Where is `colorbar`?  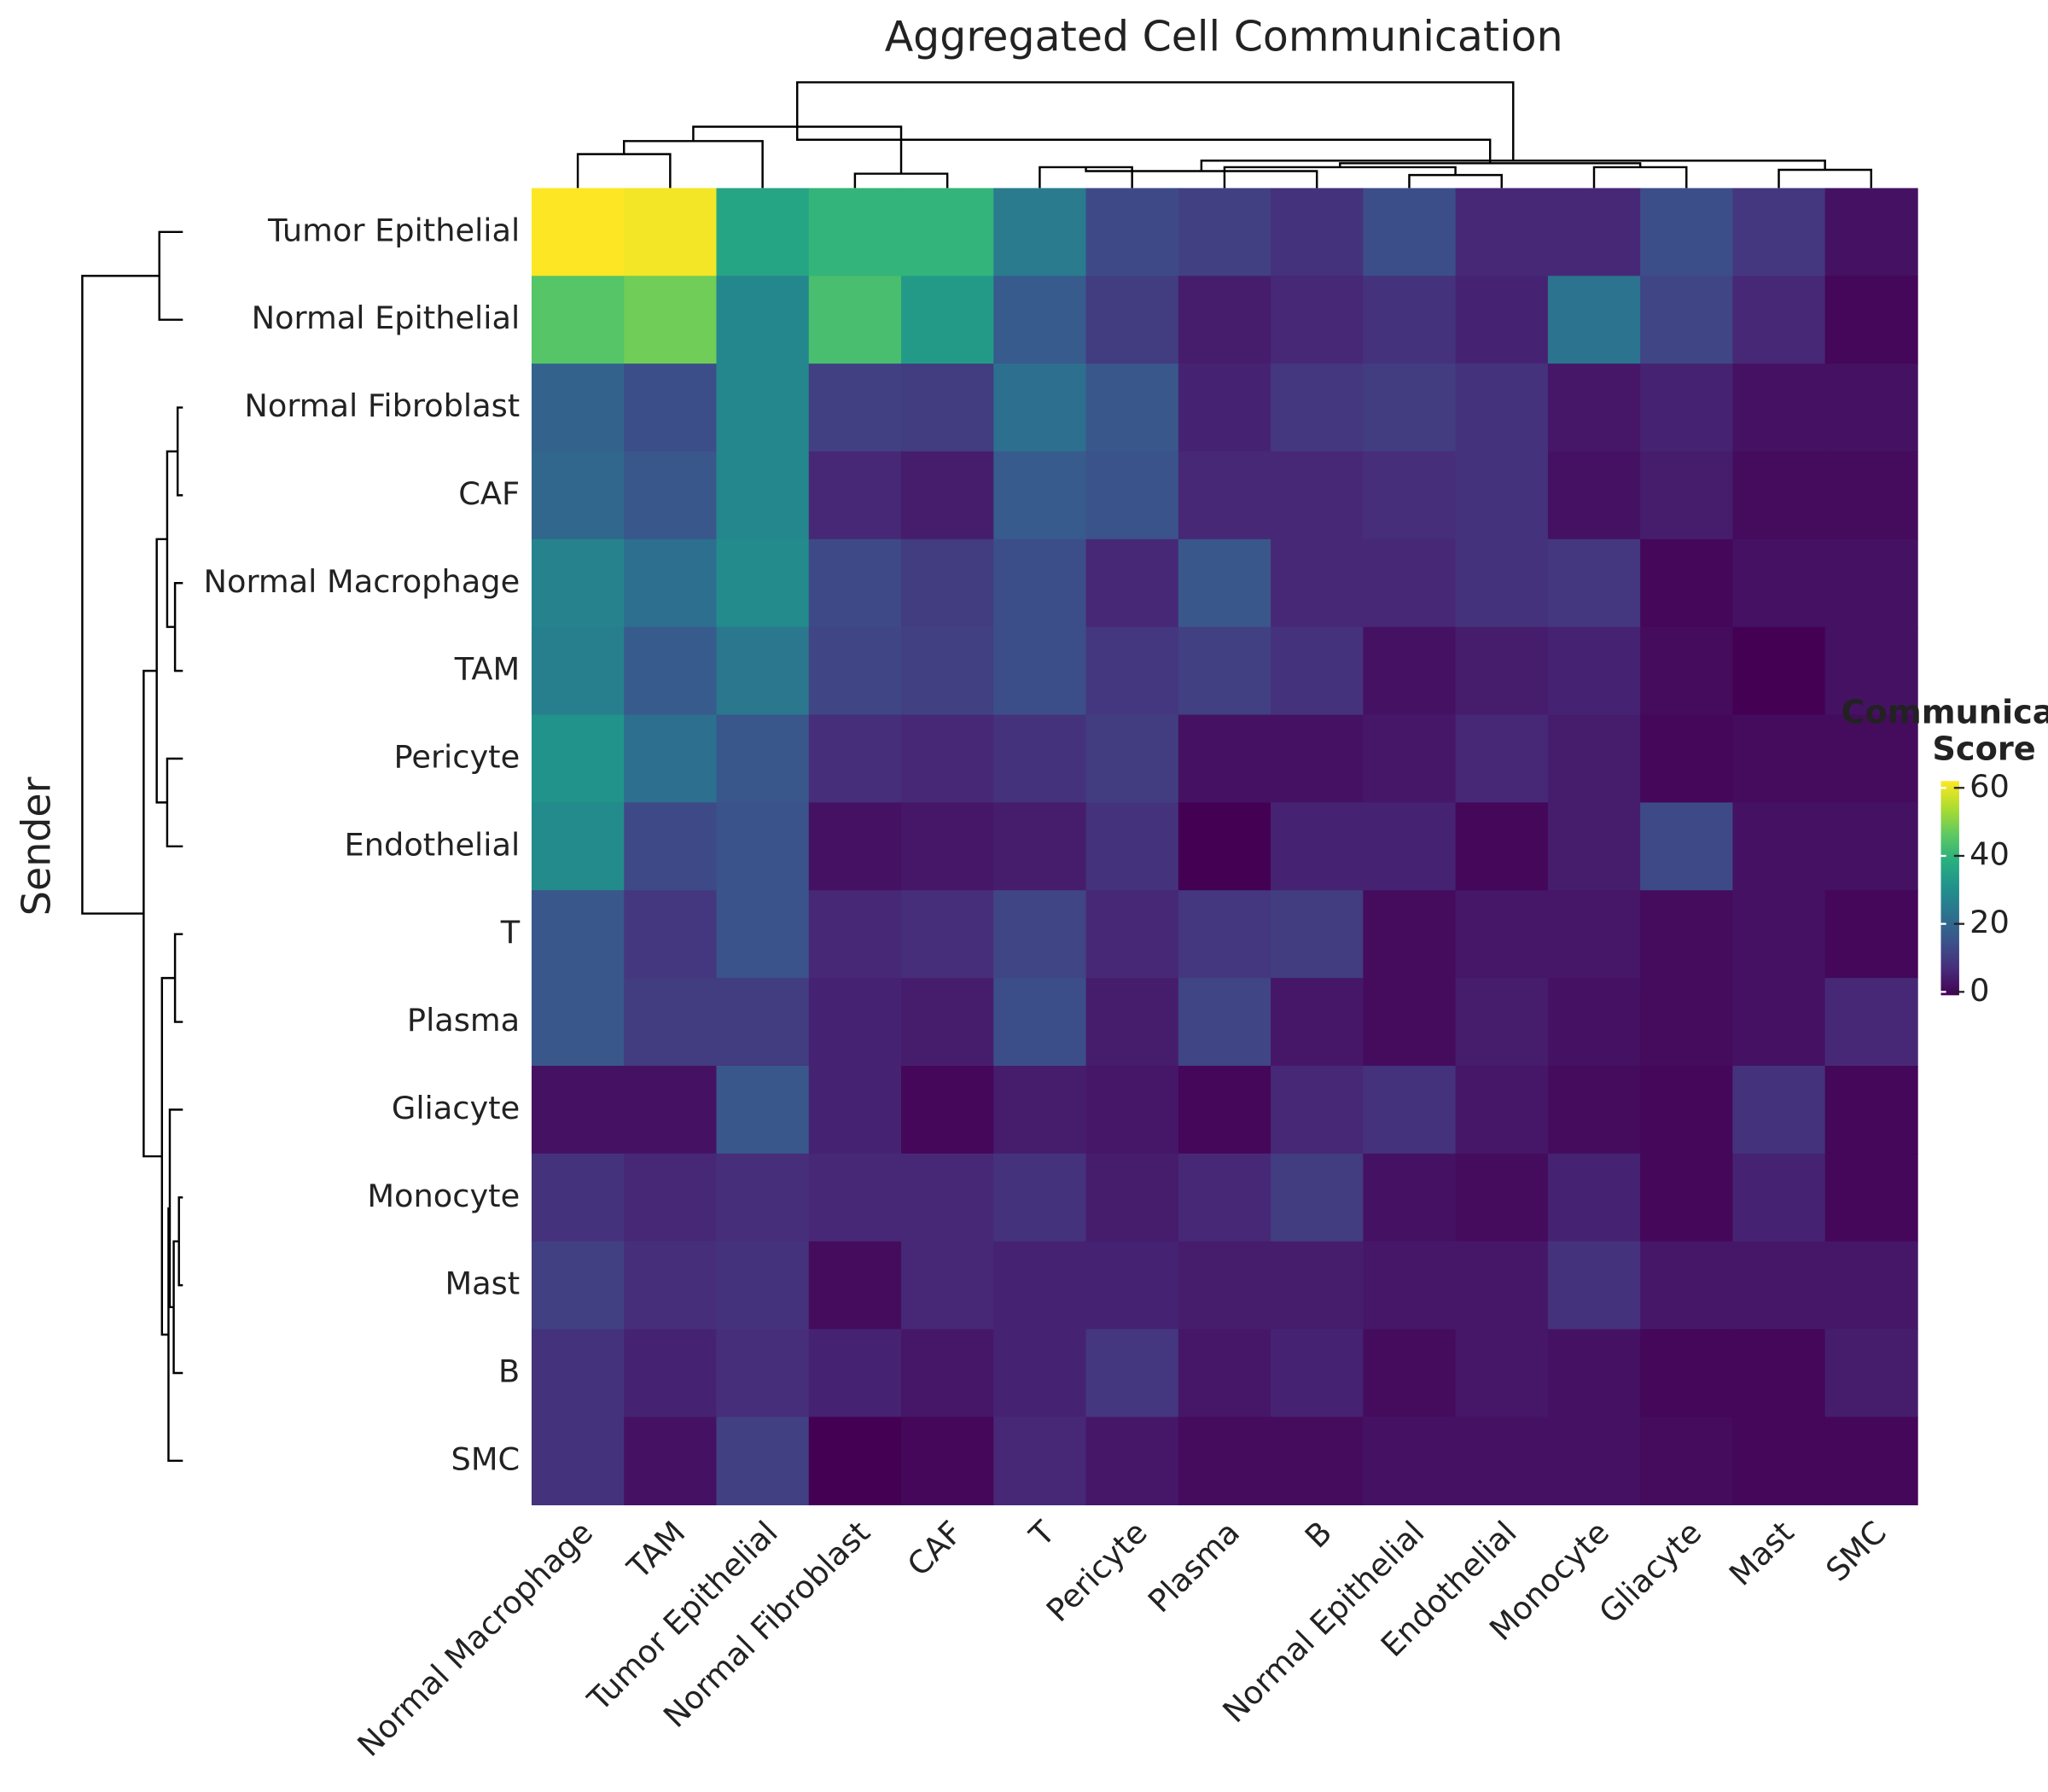
colorbar is located at coordinates (1950, 889).